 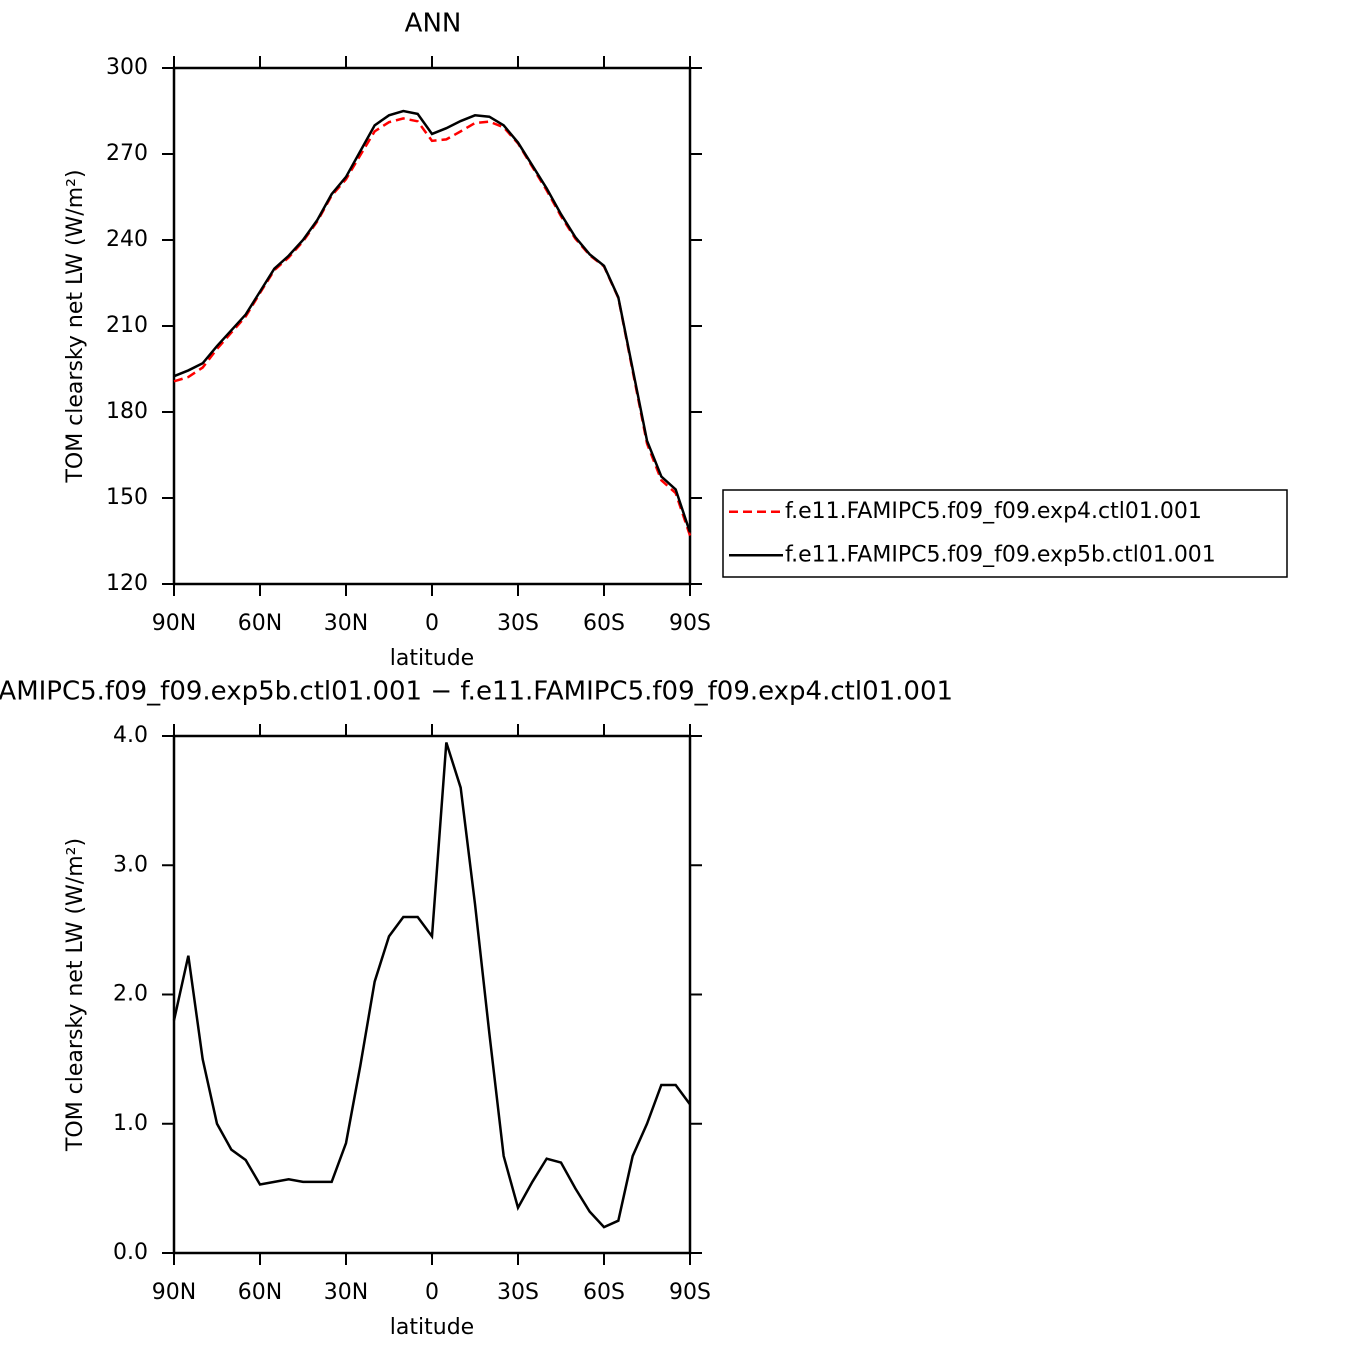 What do you see at coordinates (130, 864) in the screenshot?
I see `y-tick-label: 3.0` at bounding box center [130, 864].